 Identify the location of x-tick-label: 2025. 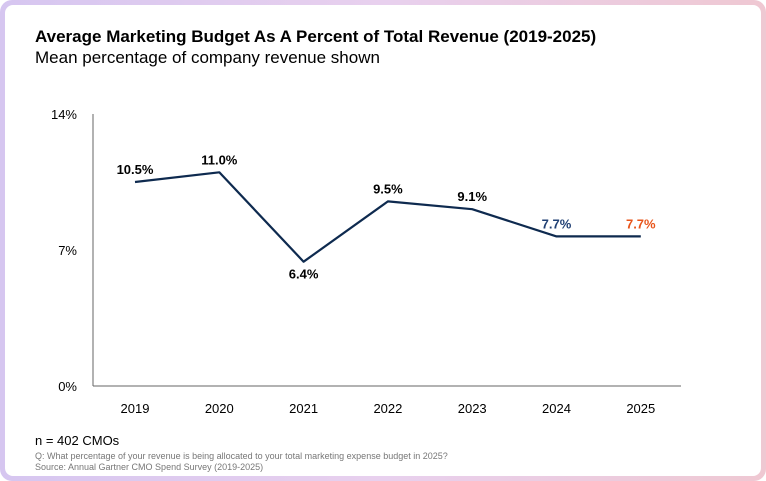
(640, 408).